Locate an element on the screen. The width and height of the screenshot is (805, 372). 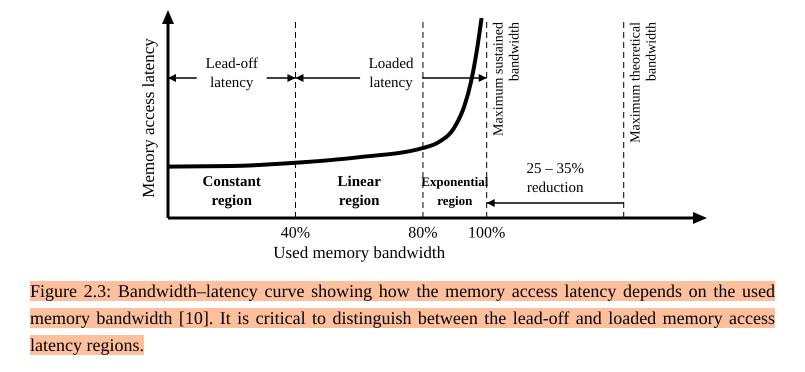
annotation: Exponential region is located at coordinates (455, 191).